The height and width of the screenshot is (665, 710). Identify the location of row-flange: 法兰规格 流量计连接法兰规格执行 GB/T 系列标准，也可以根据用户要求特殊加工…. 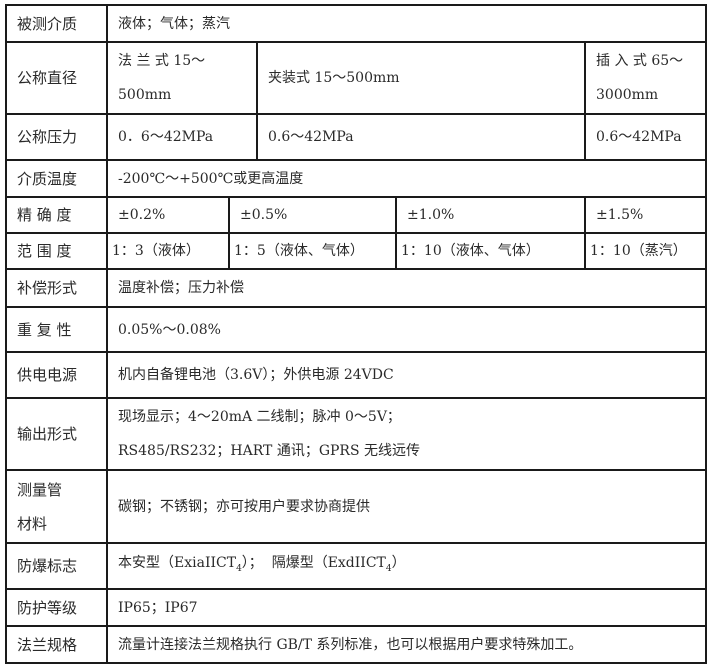
(356, 644).